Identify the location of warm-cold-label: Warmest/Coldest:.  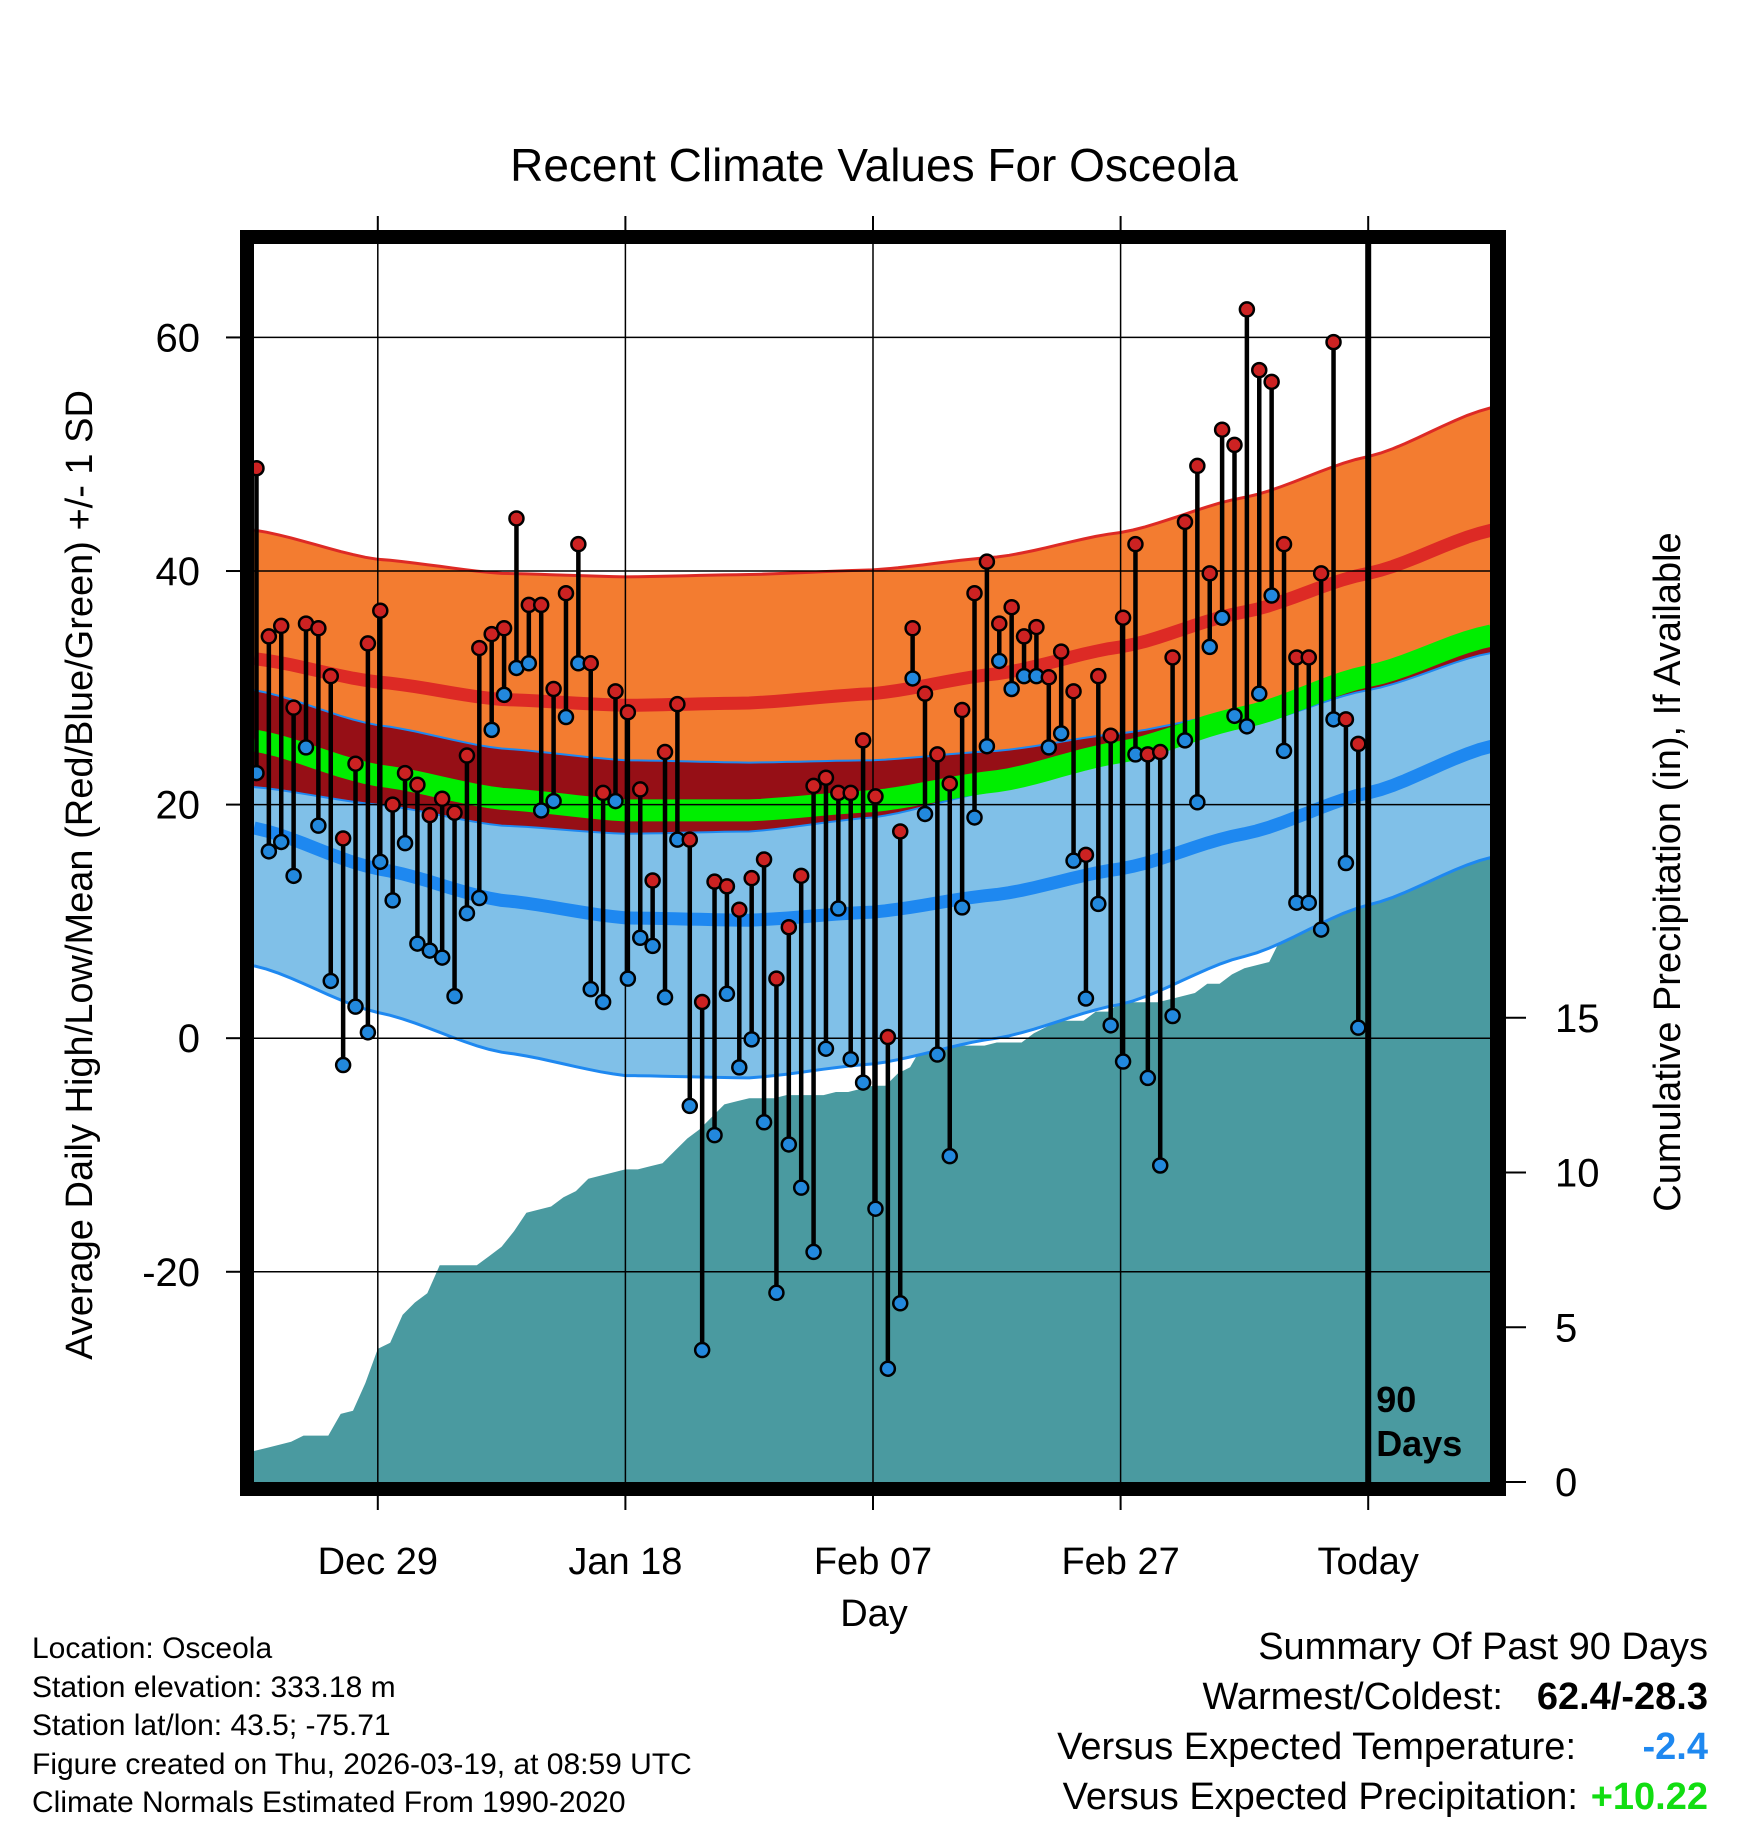
(1352, 1697).